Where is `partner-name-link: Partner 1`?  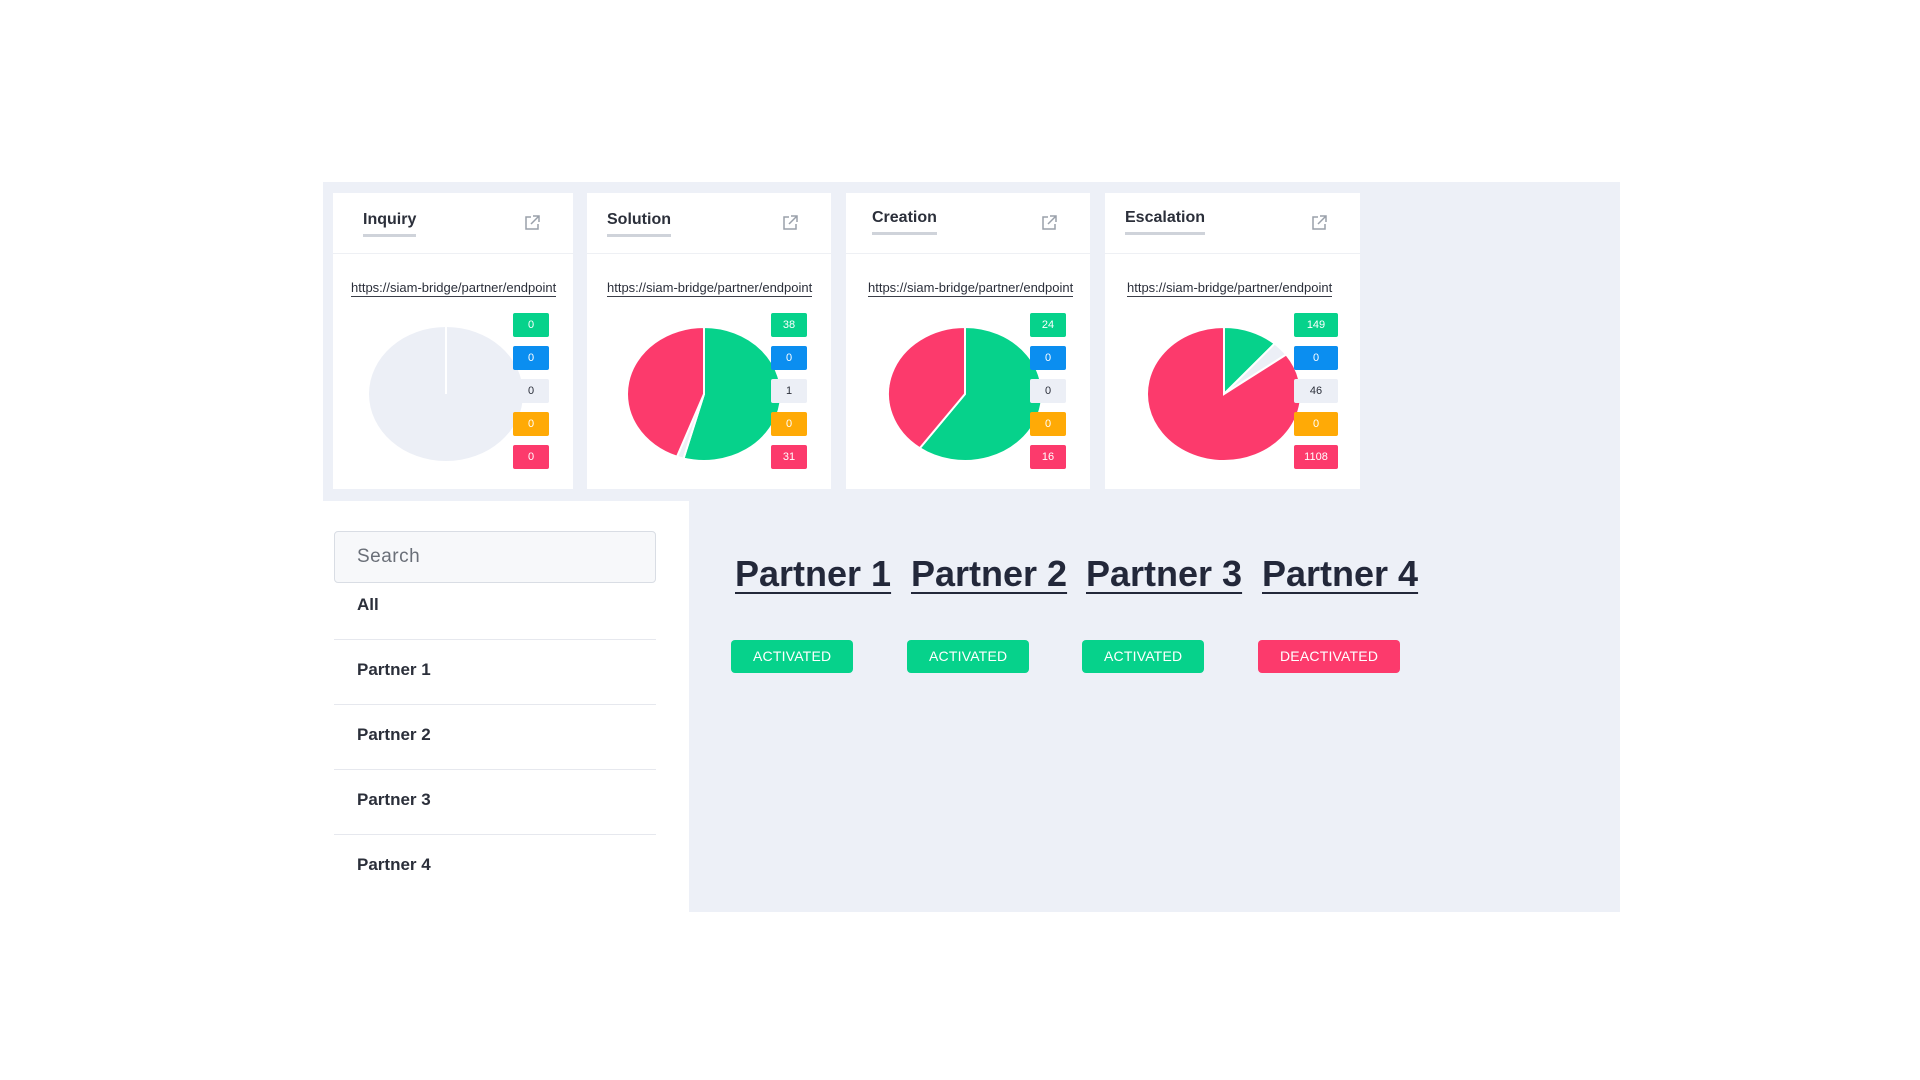 partner-name-link: Partner 1 is located at coordinates (813, 573).